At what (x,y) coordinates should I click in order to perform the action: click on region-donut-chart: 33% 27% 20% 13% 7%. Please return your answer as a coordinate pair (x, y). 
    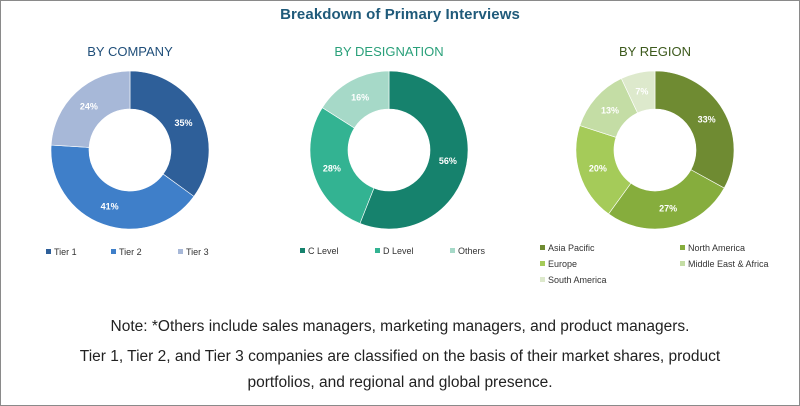
    Looking at the image, I should click on (655, 150).